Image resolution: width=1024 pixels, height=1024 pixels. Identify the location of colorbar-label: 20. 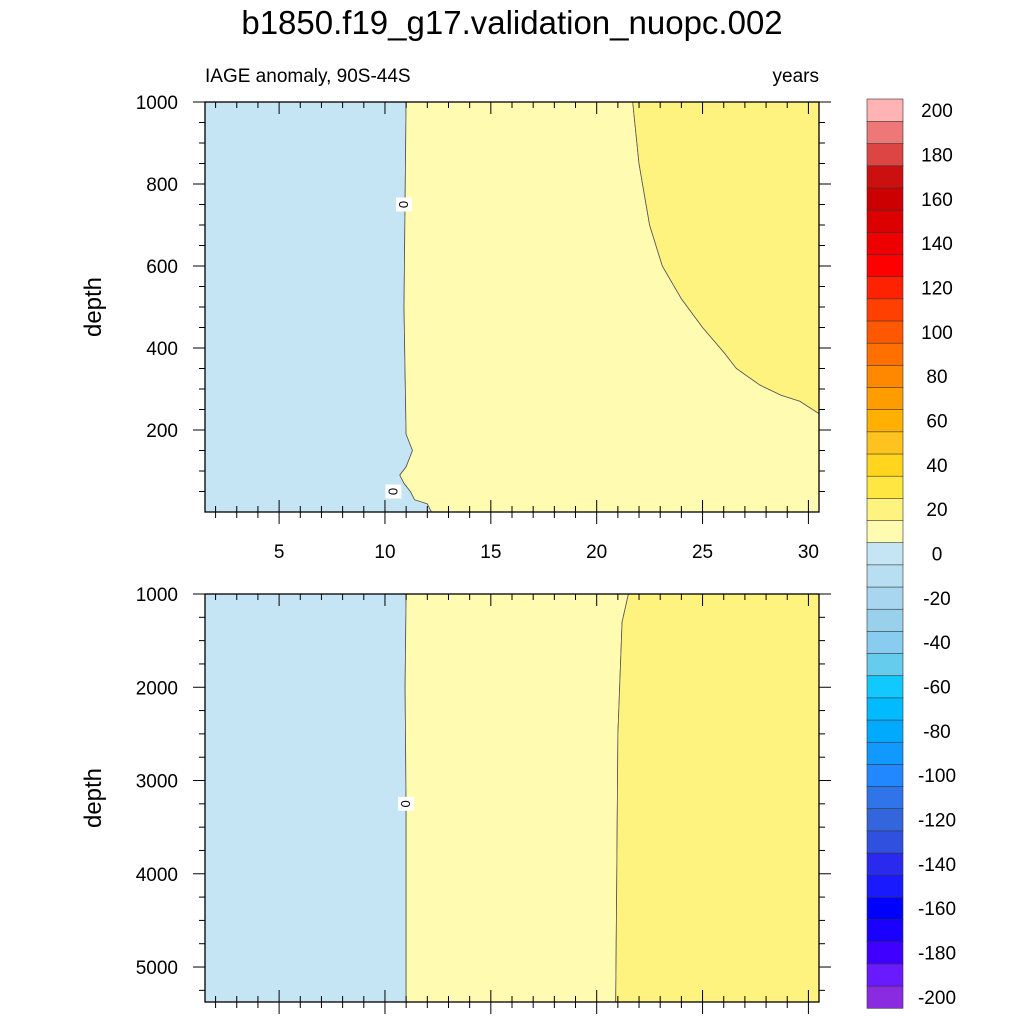
(936, 510).